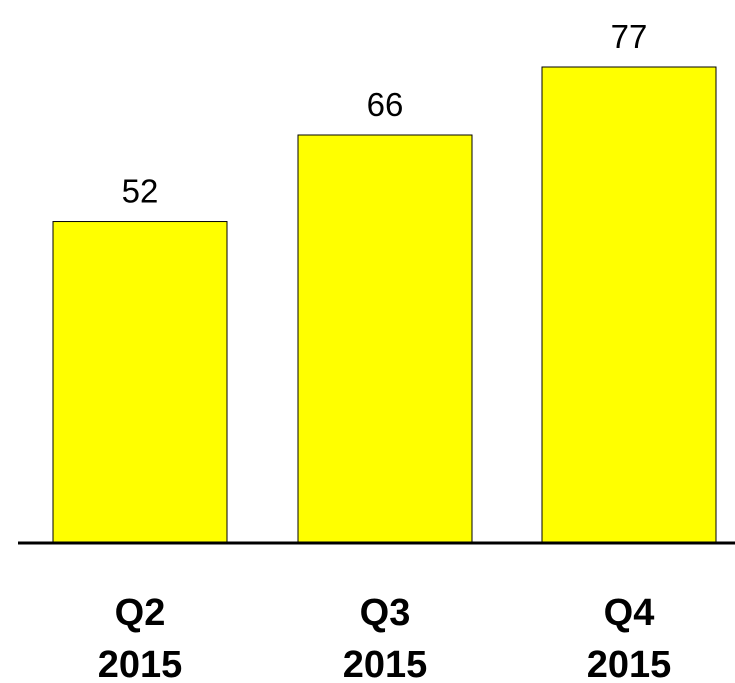  I want to click on bar-q2, so click(140, 382).